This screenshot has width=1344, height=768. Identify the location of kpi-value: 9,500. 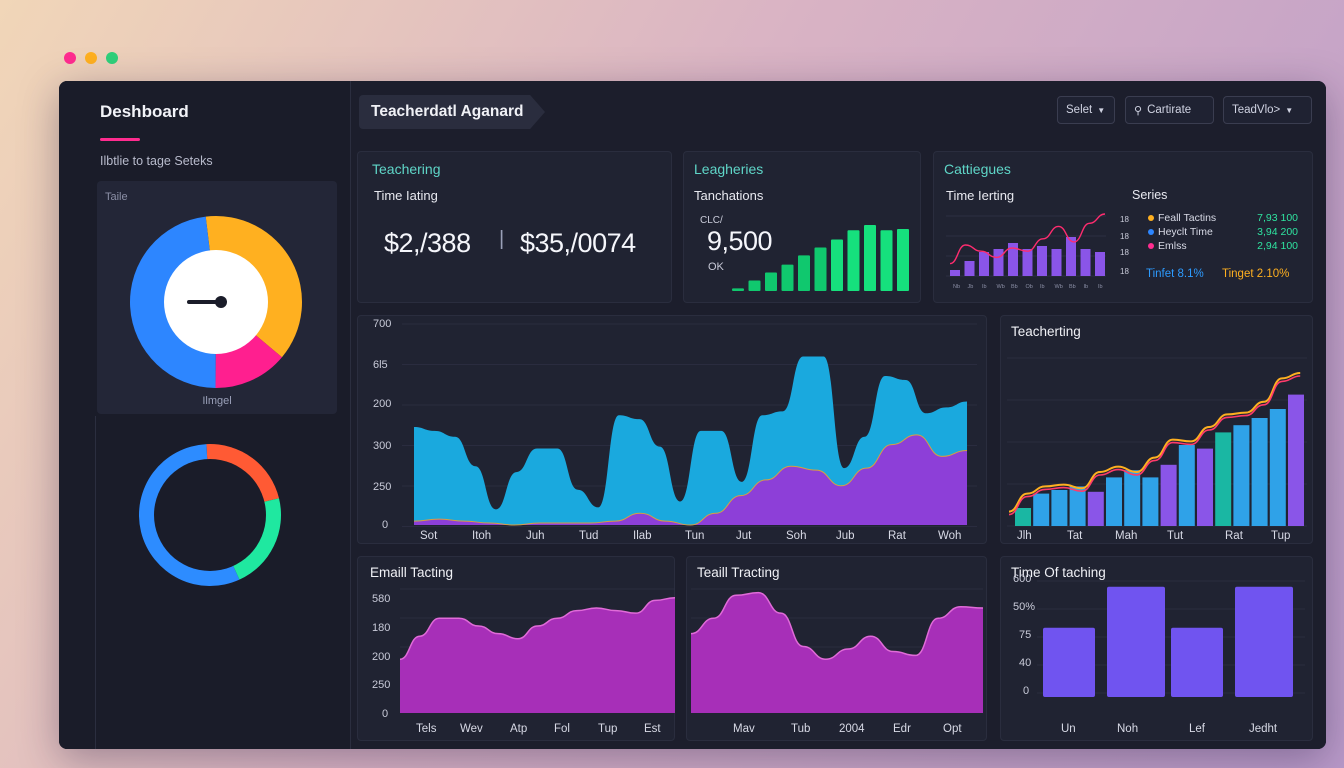
(740, 241).